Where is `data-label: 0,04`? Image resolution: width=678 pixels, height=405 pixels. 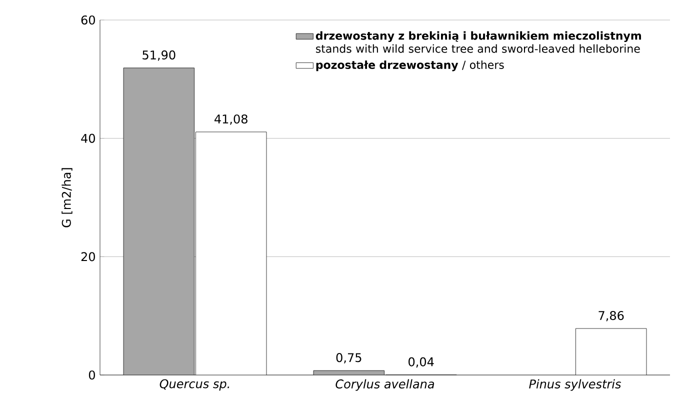
data-label: 0,04 is located at coordinates (421, 362).